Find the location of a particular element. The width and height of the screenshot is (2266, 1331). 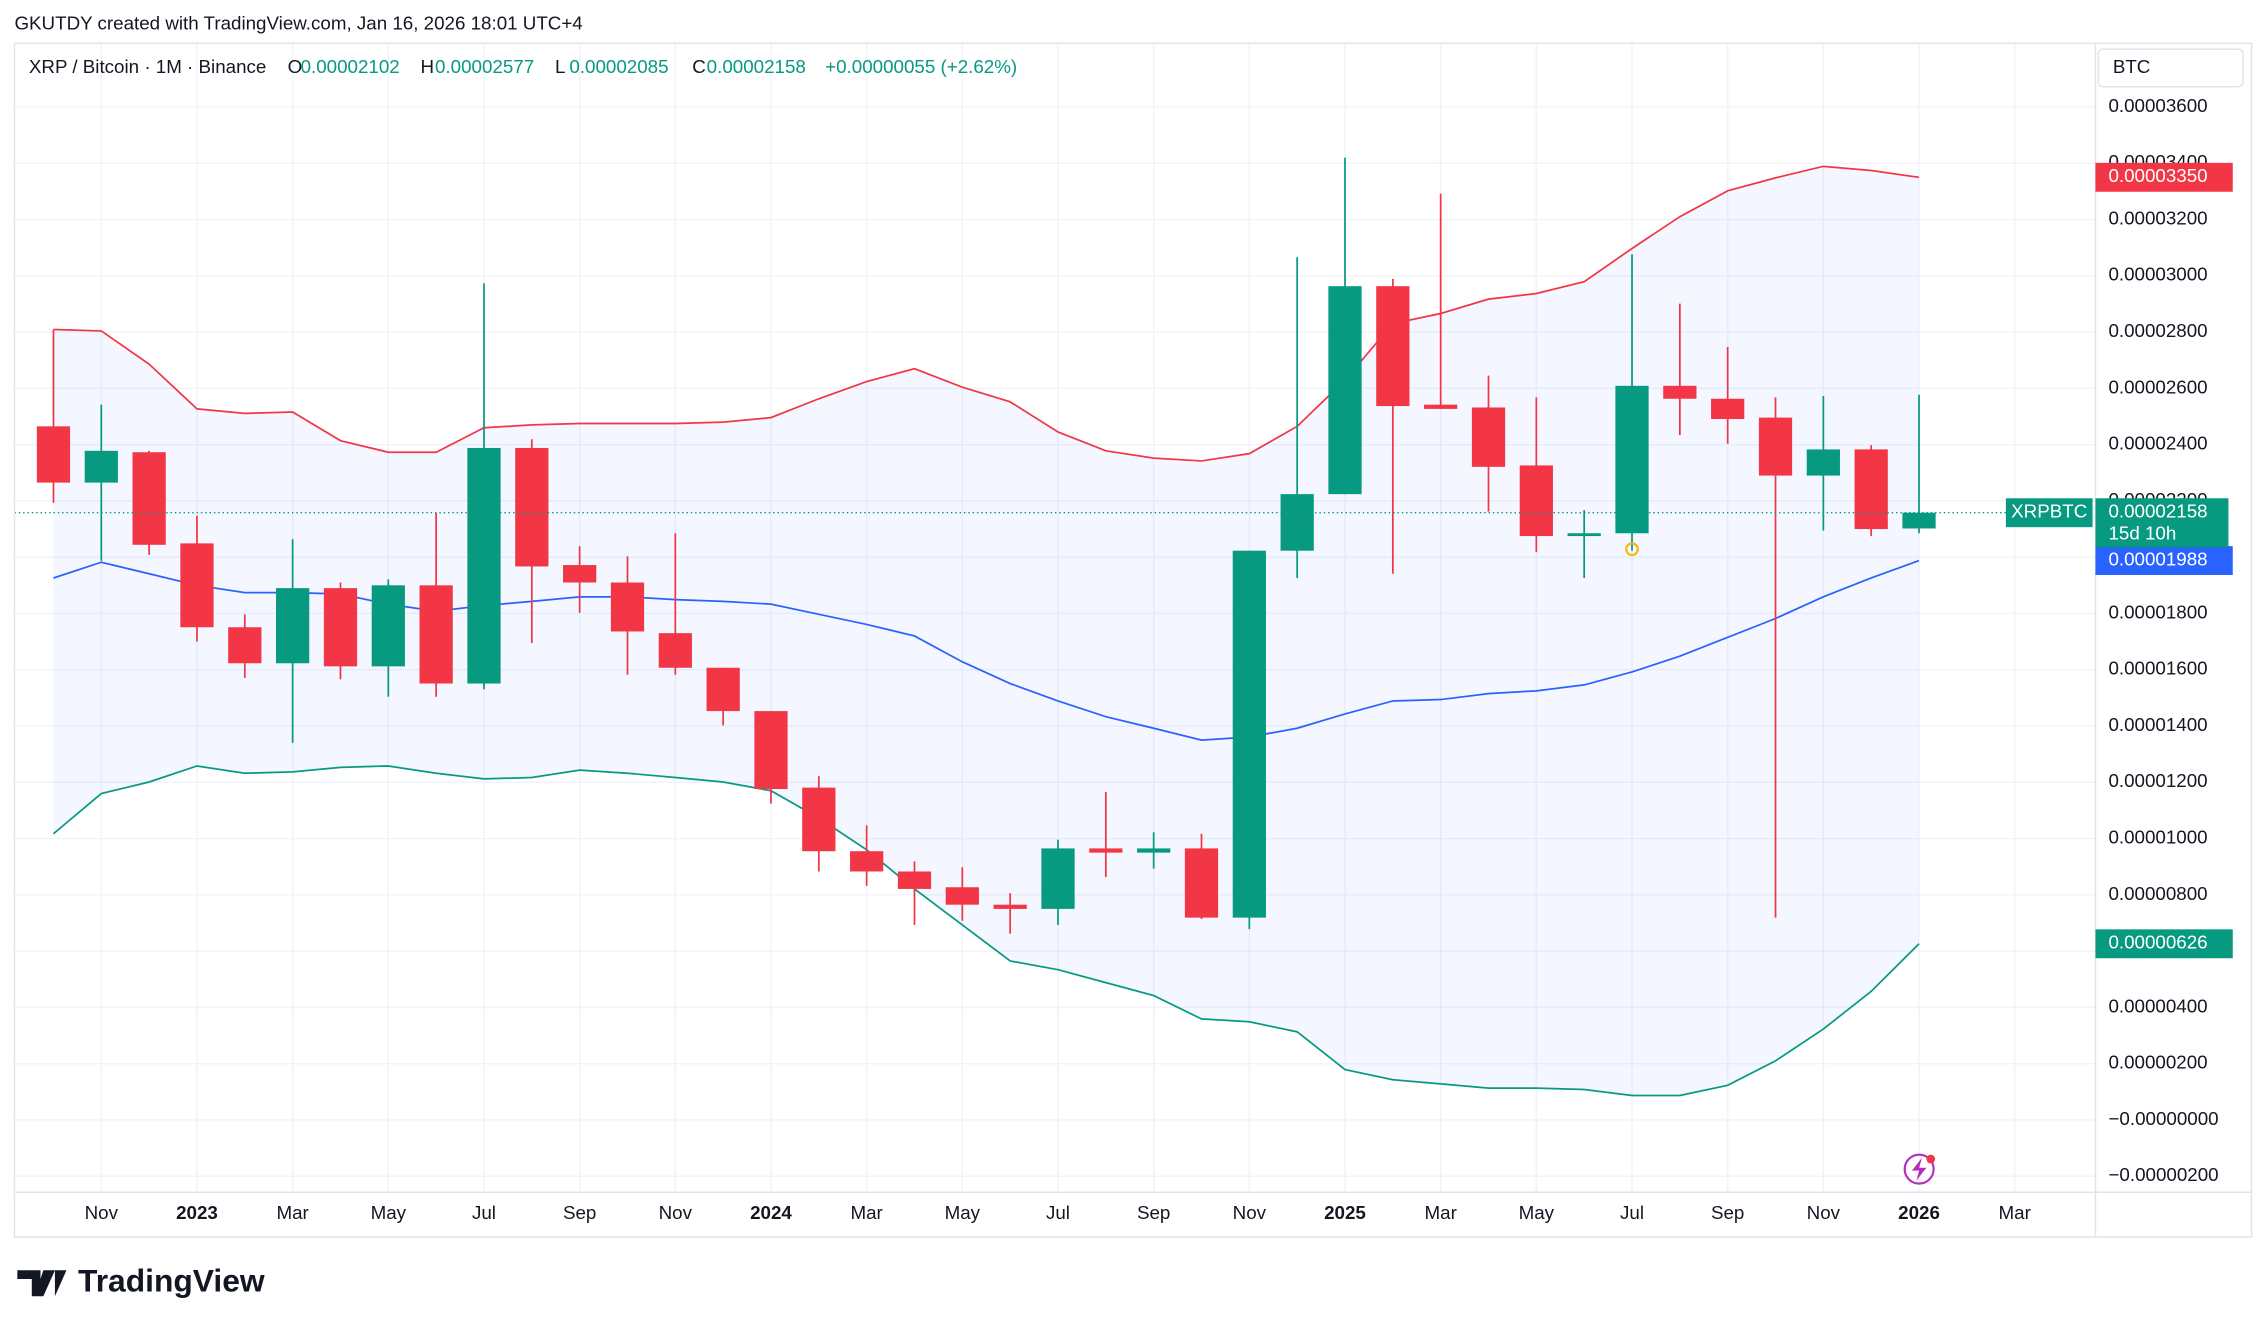

band-line is located at coordinates (986, 650).